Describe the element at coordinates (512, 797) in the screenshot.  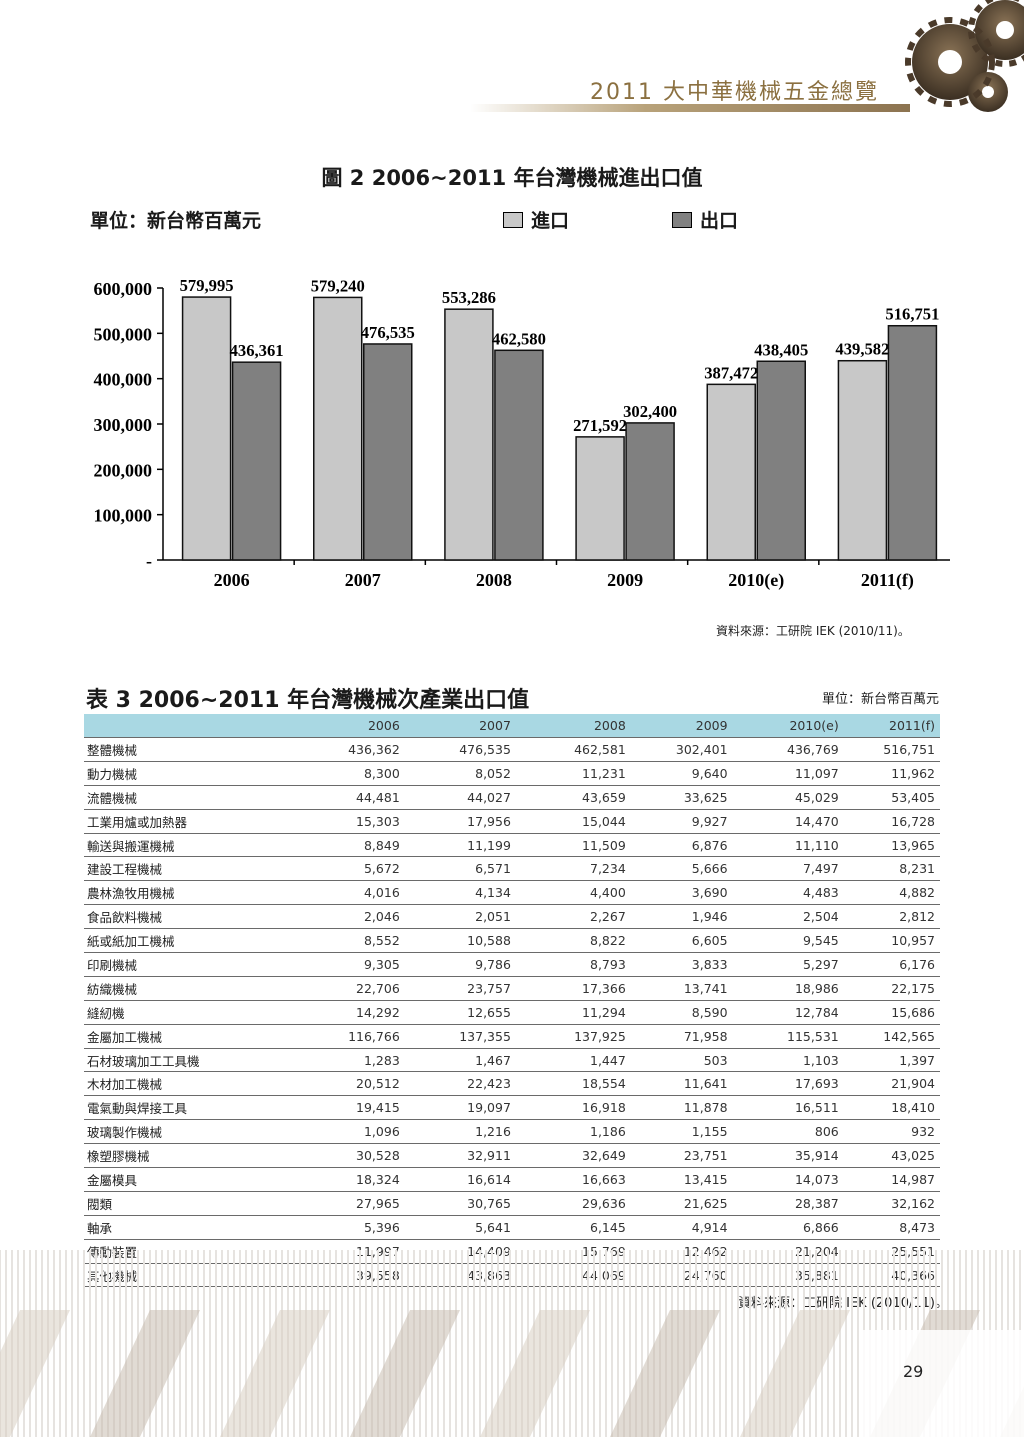
I see `table-row: 流體機械 44,481 44,027 43,659 33,625 45,029 53,405` at that location.